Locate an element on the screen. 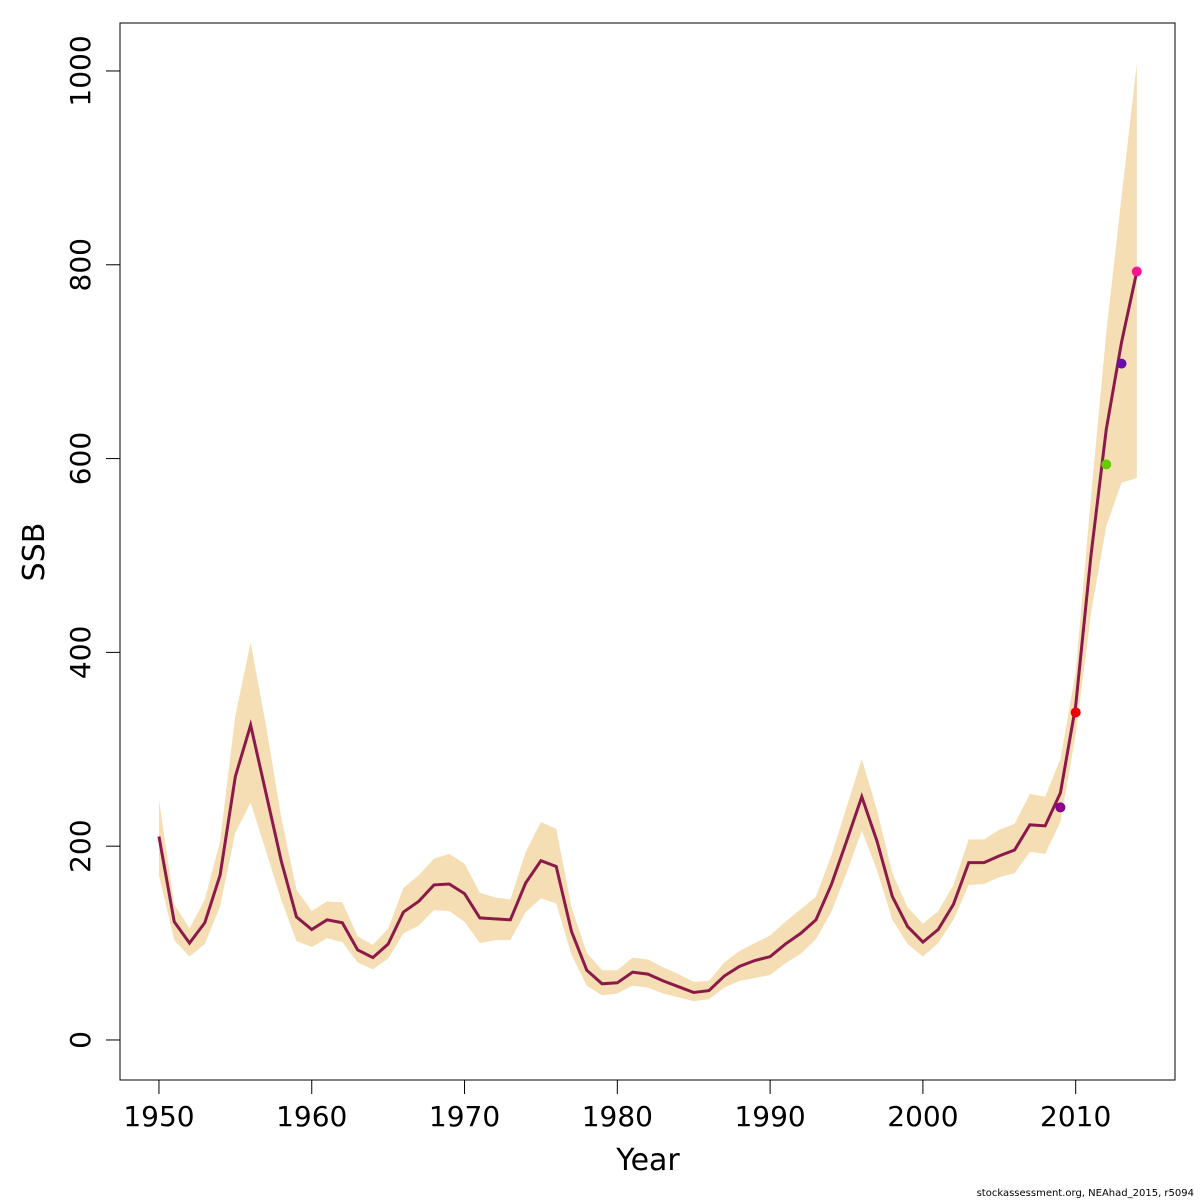 The height and width of the screenshot is (1204, 1200). y-tick-label: 800 is located at coordinates (80, 264).